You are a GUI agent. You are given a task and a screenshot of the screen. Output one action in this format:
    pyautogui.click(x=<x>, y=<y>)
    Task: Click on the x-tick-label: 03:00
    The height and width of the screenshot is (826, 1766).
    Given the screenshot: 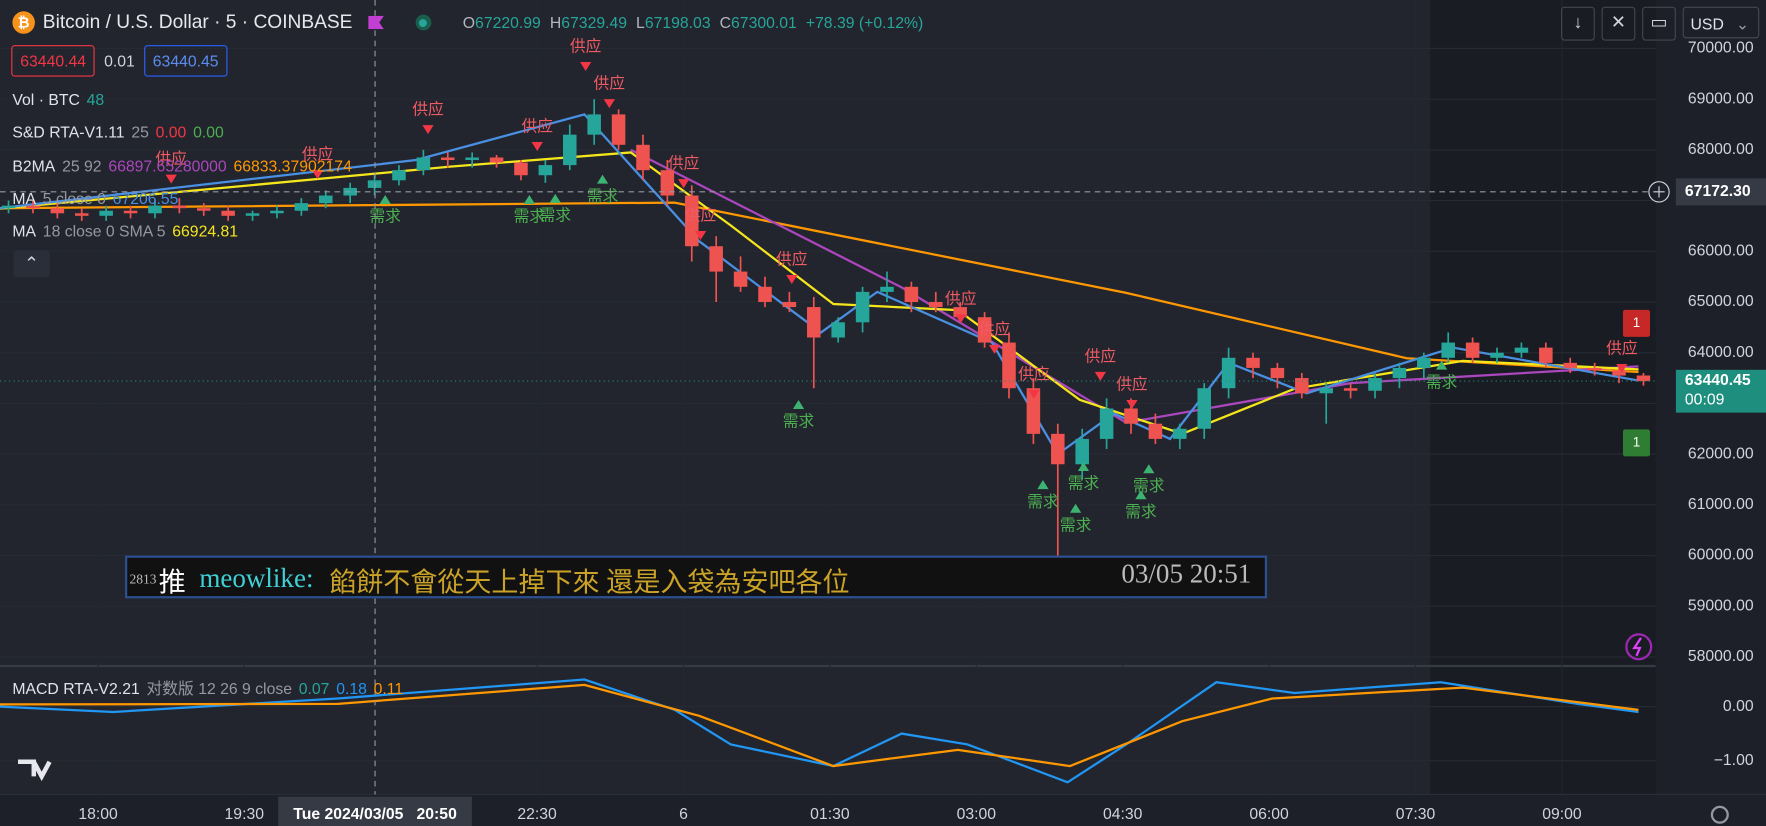 What is the action you would take?
    pyautogui.click(x=977, y=814)
    